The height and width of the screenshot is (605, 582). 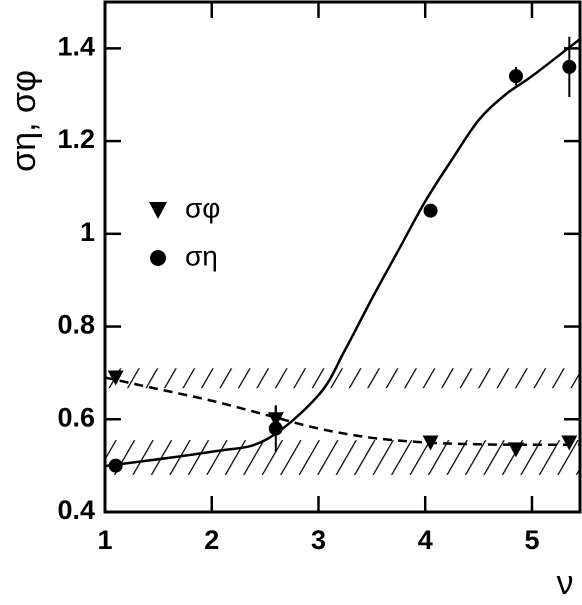 What do you see at coordinates (76, 417) in the screenshot?
I see `y-tick-label: 0.6` at bounding box center [76, 417].